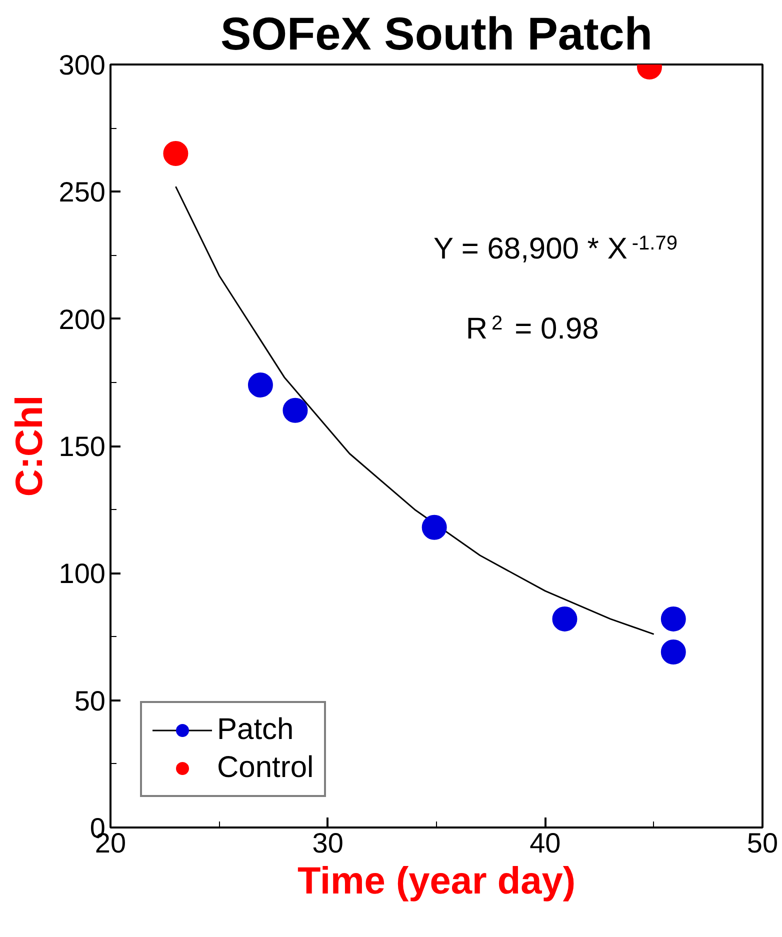 Image resolution: width=782 pixels, height=937 pixels. Describe the element at coordinates (545, 843) in the screenshot. I see `x-tick-label: 40` at that location.